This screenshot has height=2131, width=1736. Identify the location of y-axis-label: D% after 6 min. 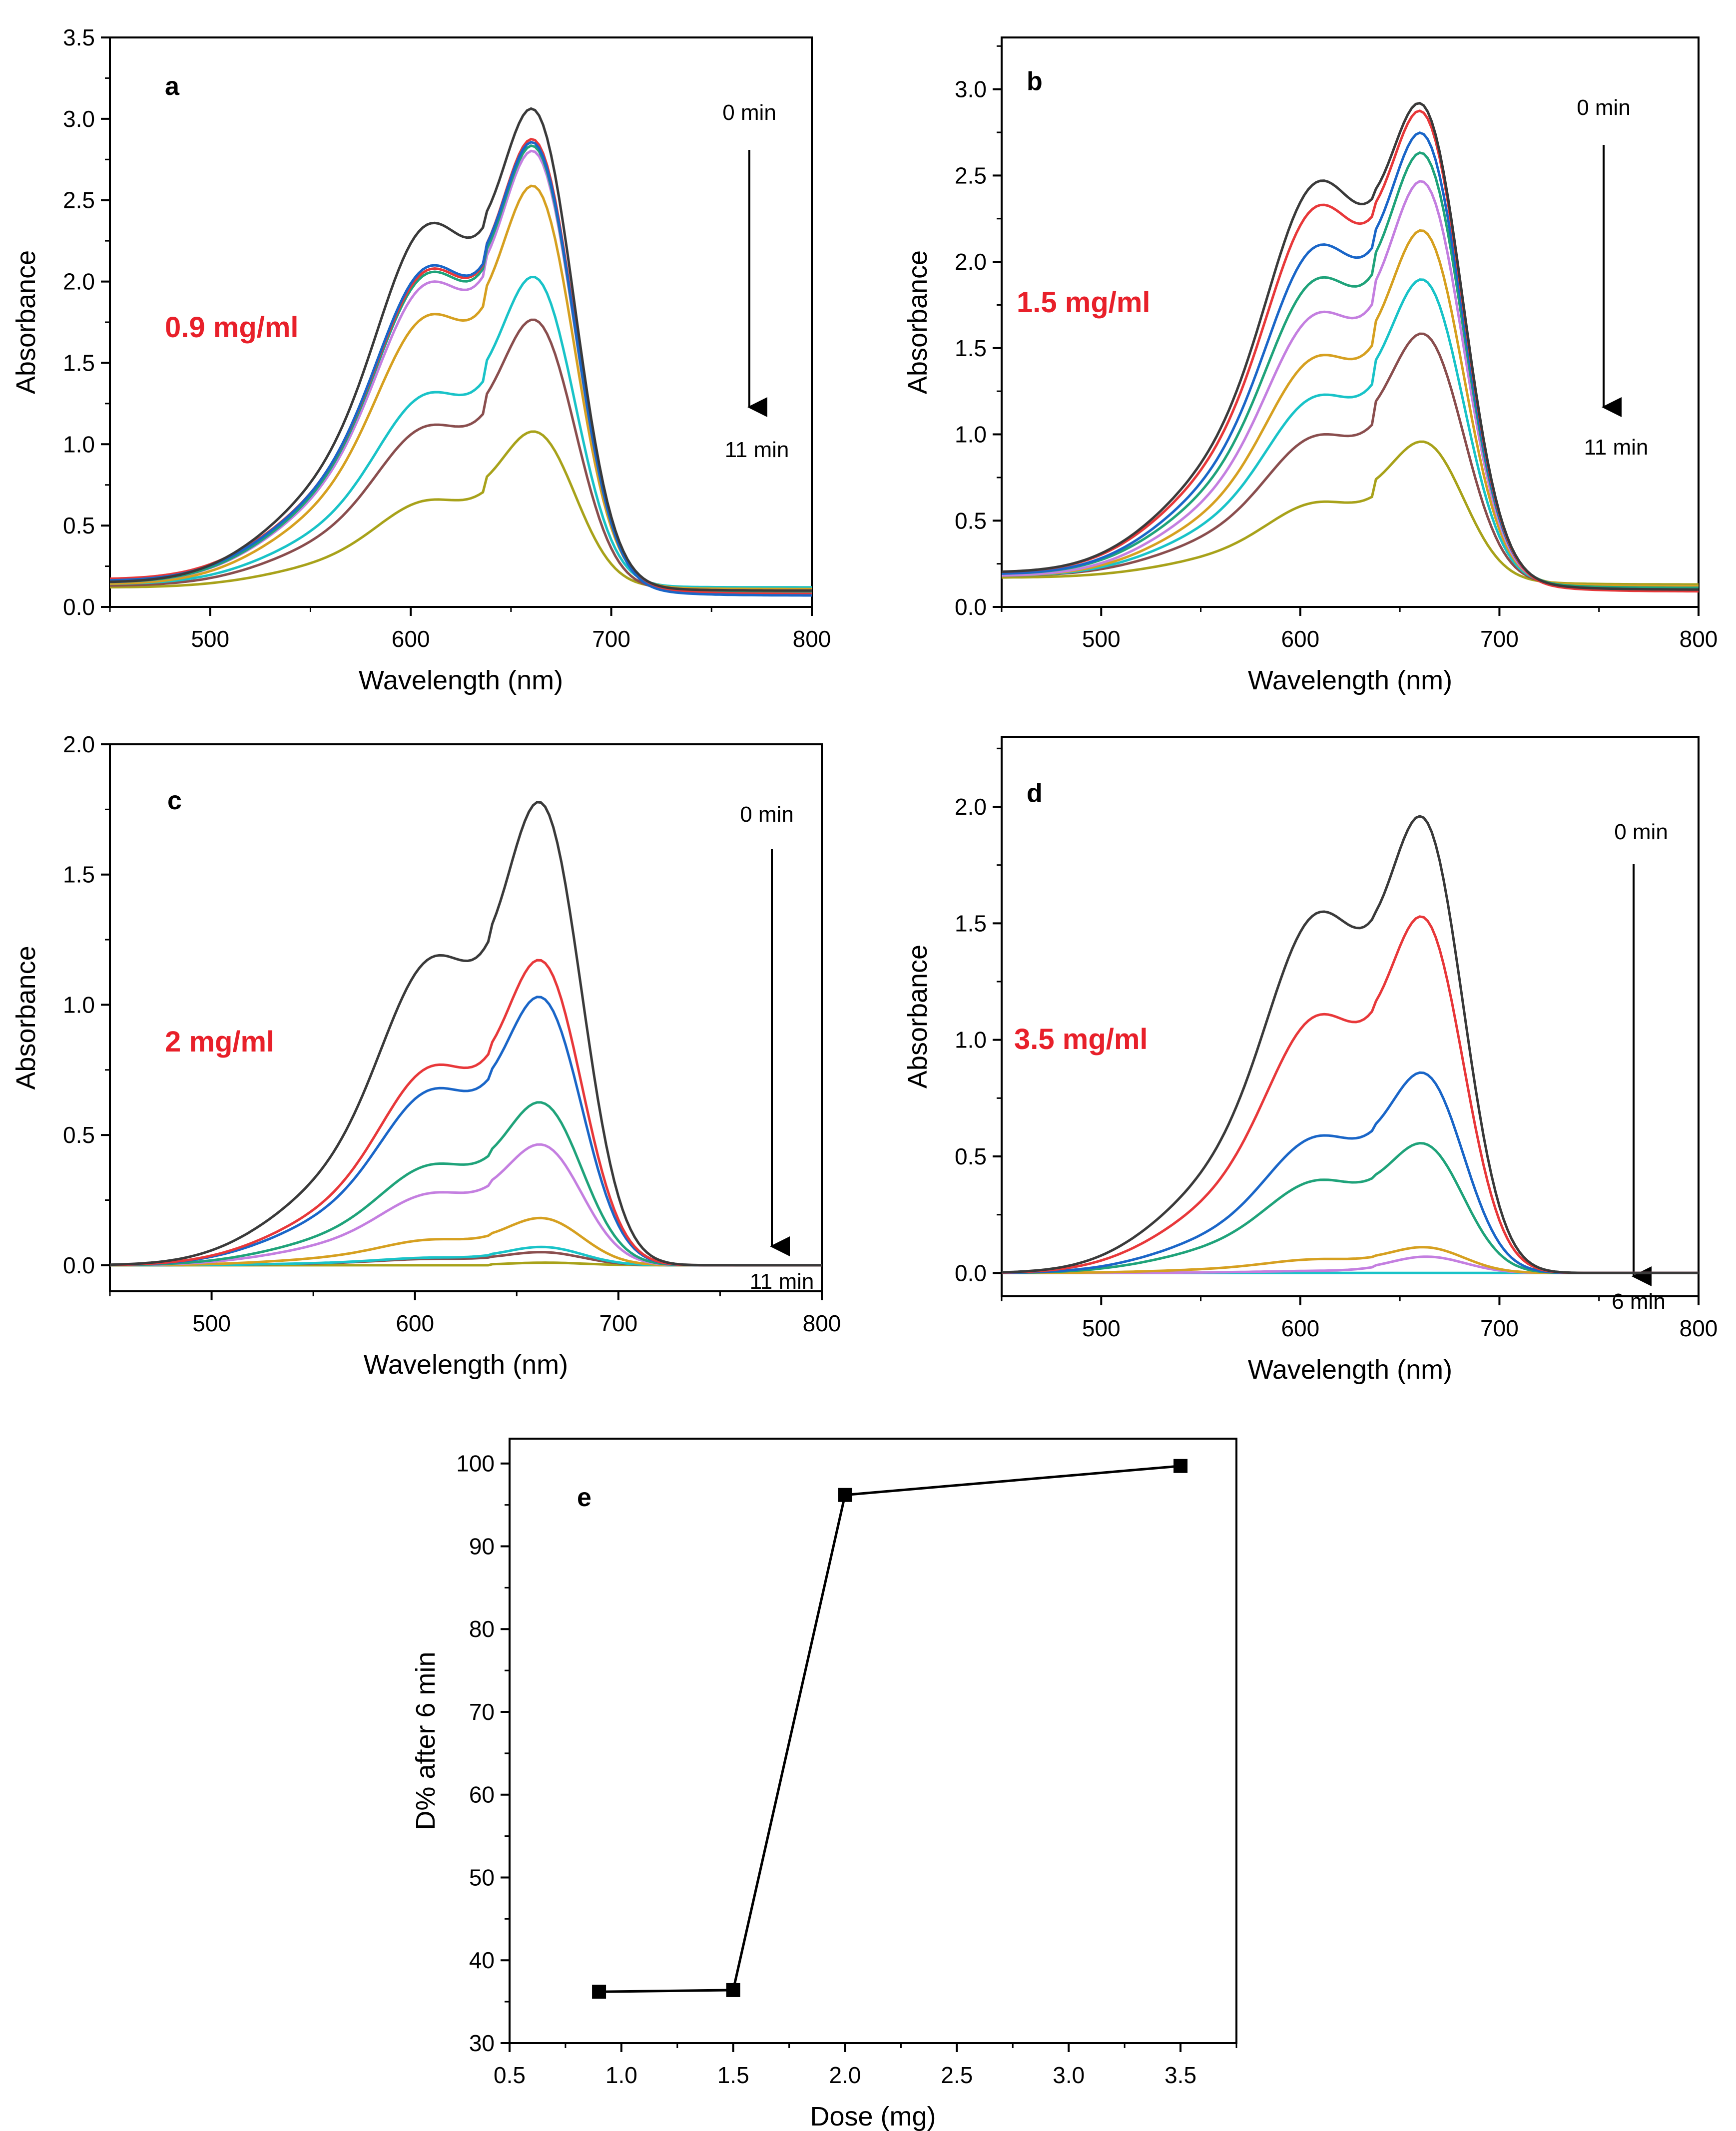
(426, 1740).